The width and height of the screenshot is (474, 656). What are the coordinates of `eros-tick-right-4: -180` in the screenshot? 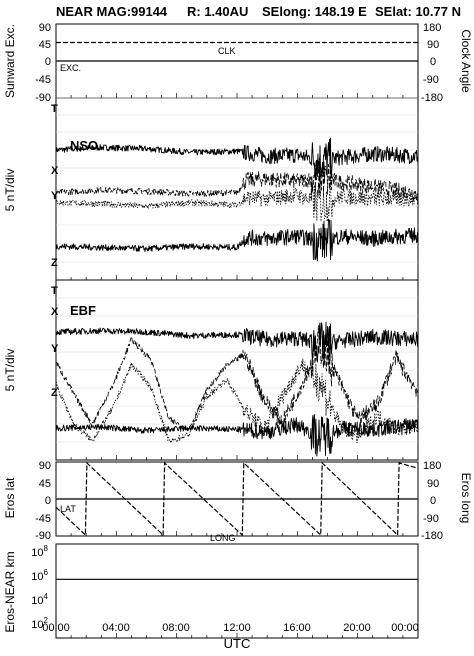 It's located at (432, 536).